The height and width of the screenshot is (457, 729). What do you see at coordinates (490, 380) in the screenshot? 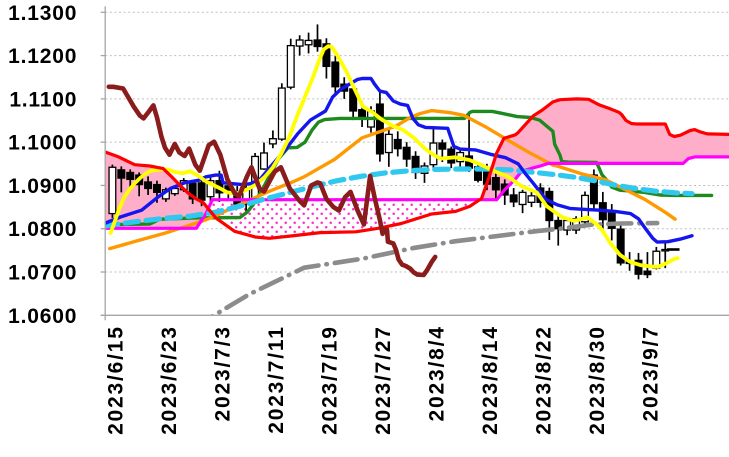
I see `x-tick-label: 2023/8/14` at bounding box center [490, 380].